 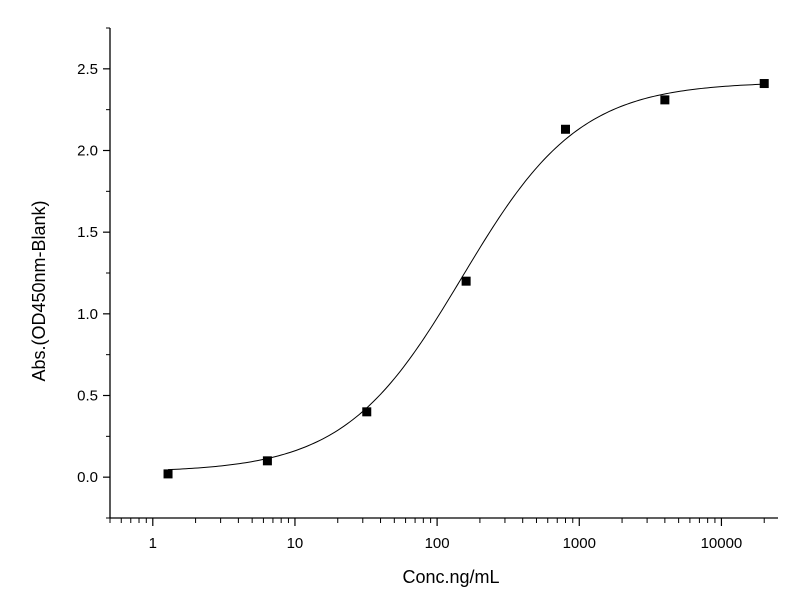 What do you see at coordinates (87, 477) in the screenshot?
I see `y-tick-label: 0.0` at bounding box center [87, 477].